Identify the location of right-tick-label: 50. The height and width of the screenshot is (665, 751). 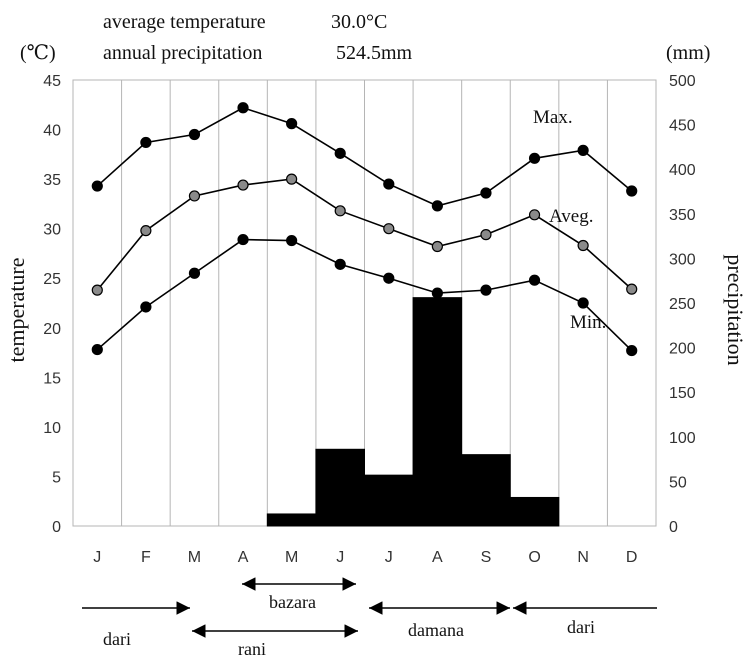
(678, 482).